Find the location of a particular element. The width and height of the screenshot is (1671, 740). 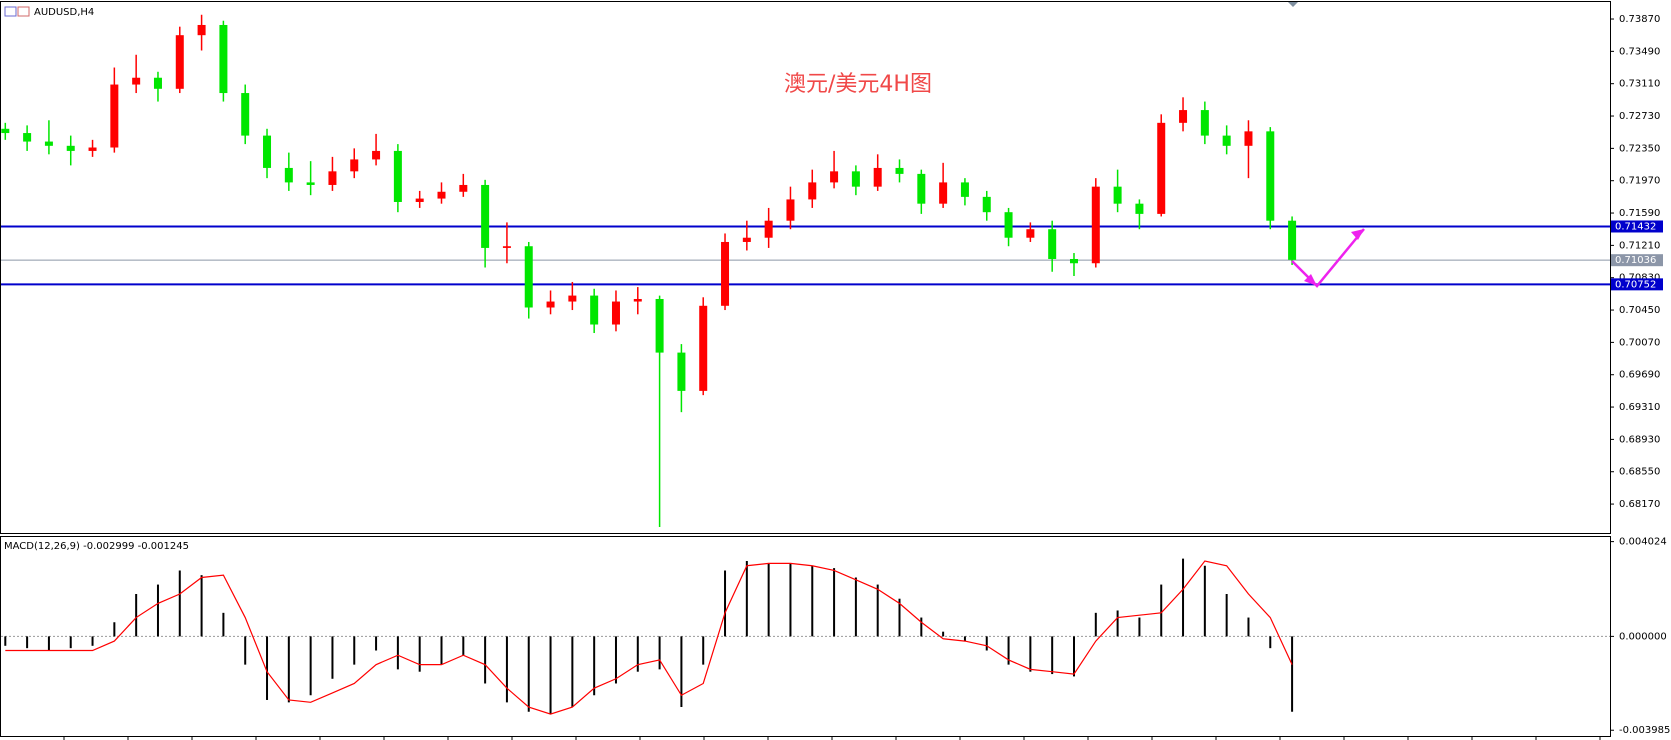

level-label: 0.71432 is located at coordinates (1635, 226).